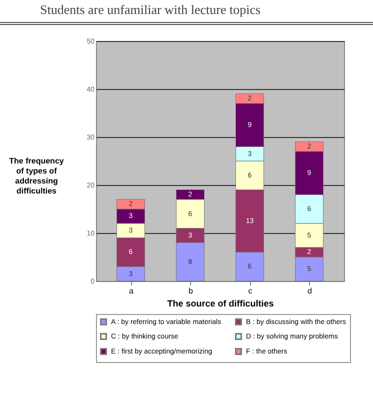 The image size is (373, 404). Describe the element at coordinates (36, 176) in the screenshot. I see `y-axis-title: The frequency of types of addressing difficulties` at that location.